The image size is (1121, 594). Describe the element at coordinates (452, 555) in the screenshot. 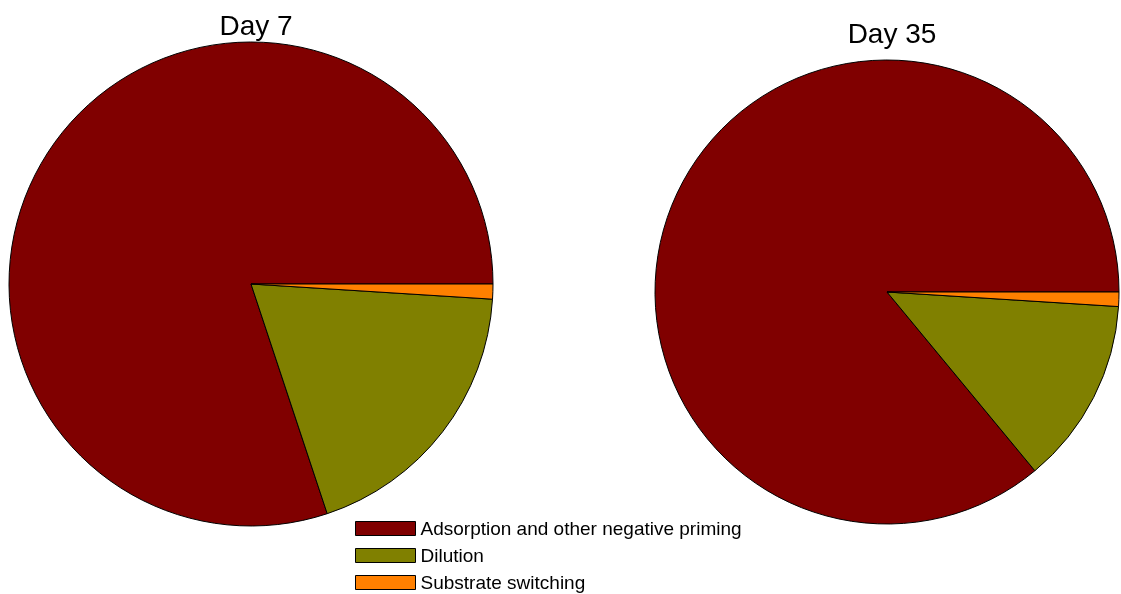

I see `legend-label: Dilution` at that location.